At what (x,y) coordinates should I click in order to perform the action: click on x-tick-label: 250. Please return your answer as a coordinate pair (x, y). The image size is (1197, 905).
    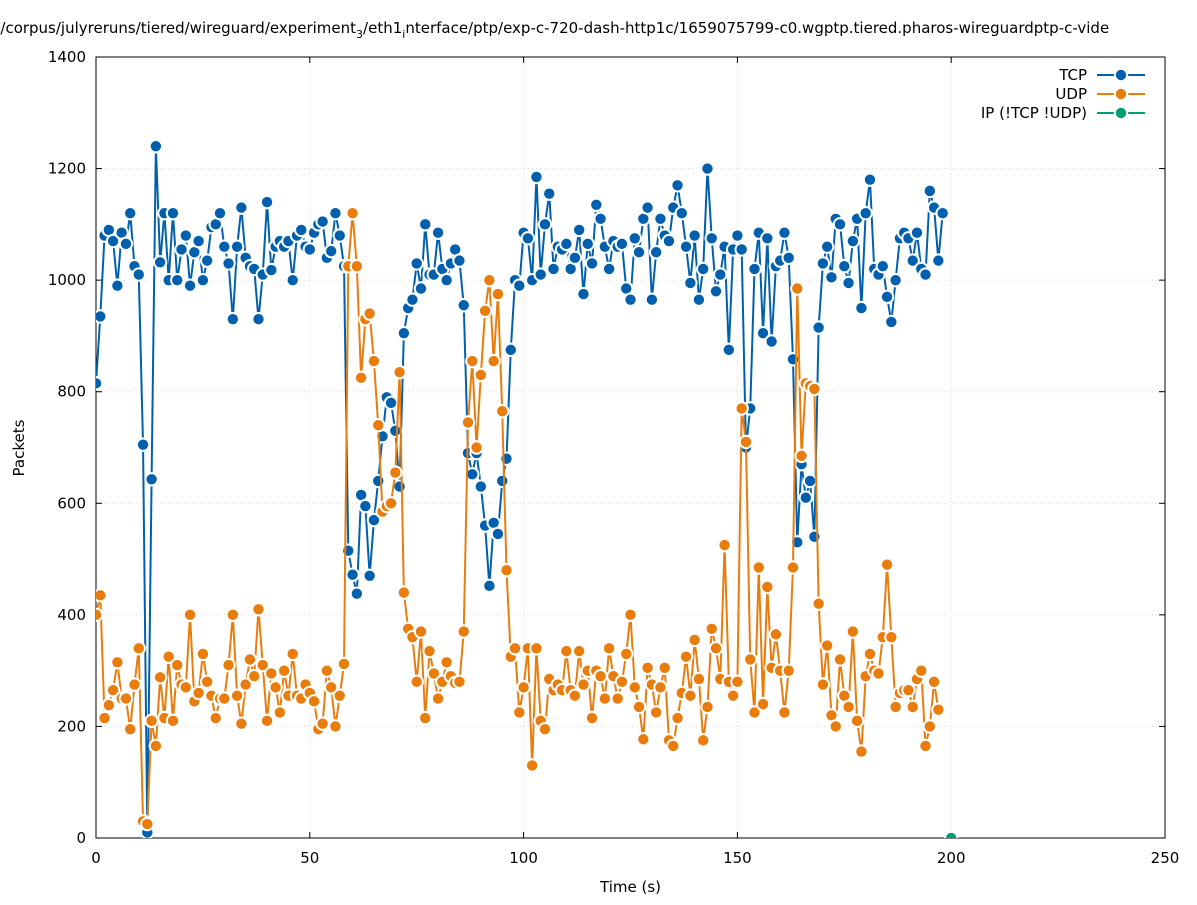
    Looking at the image, I should click on (1165, 858).